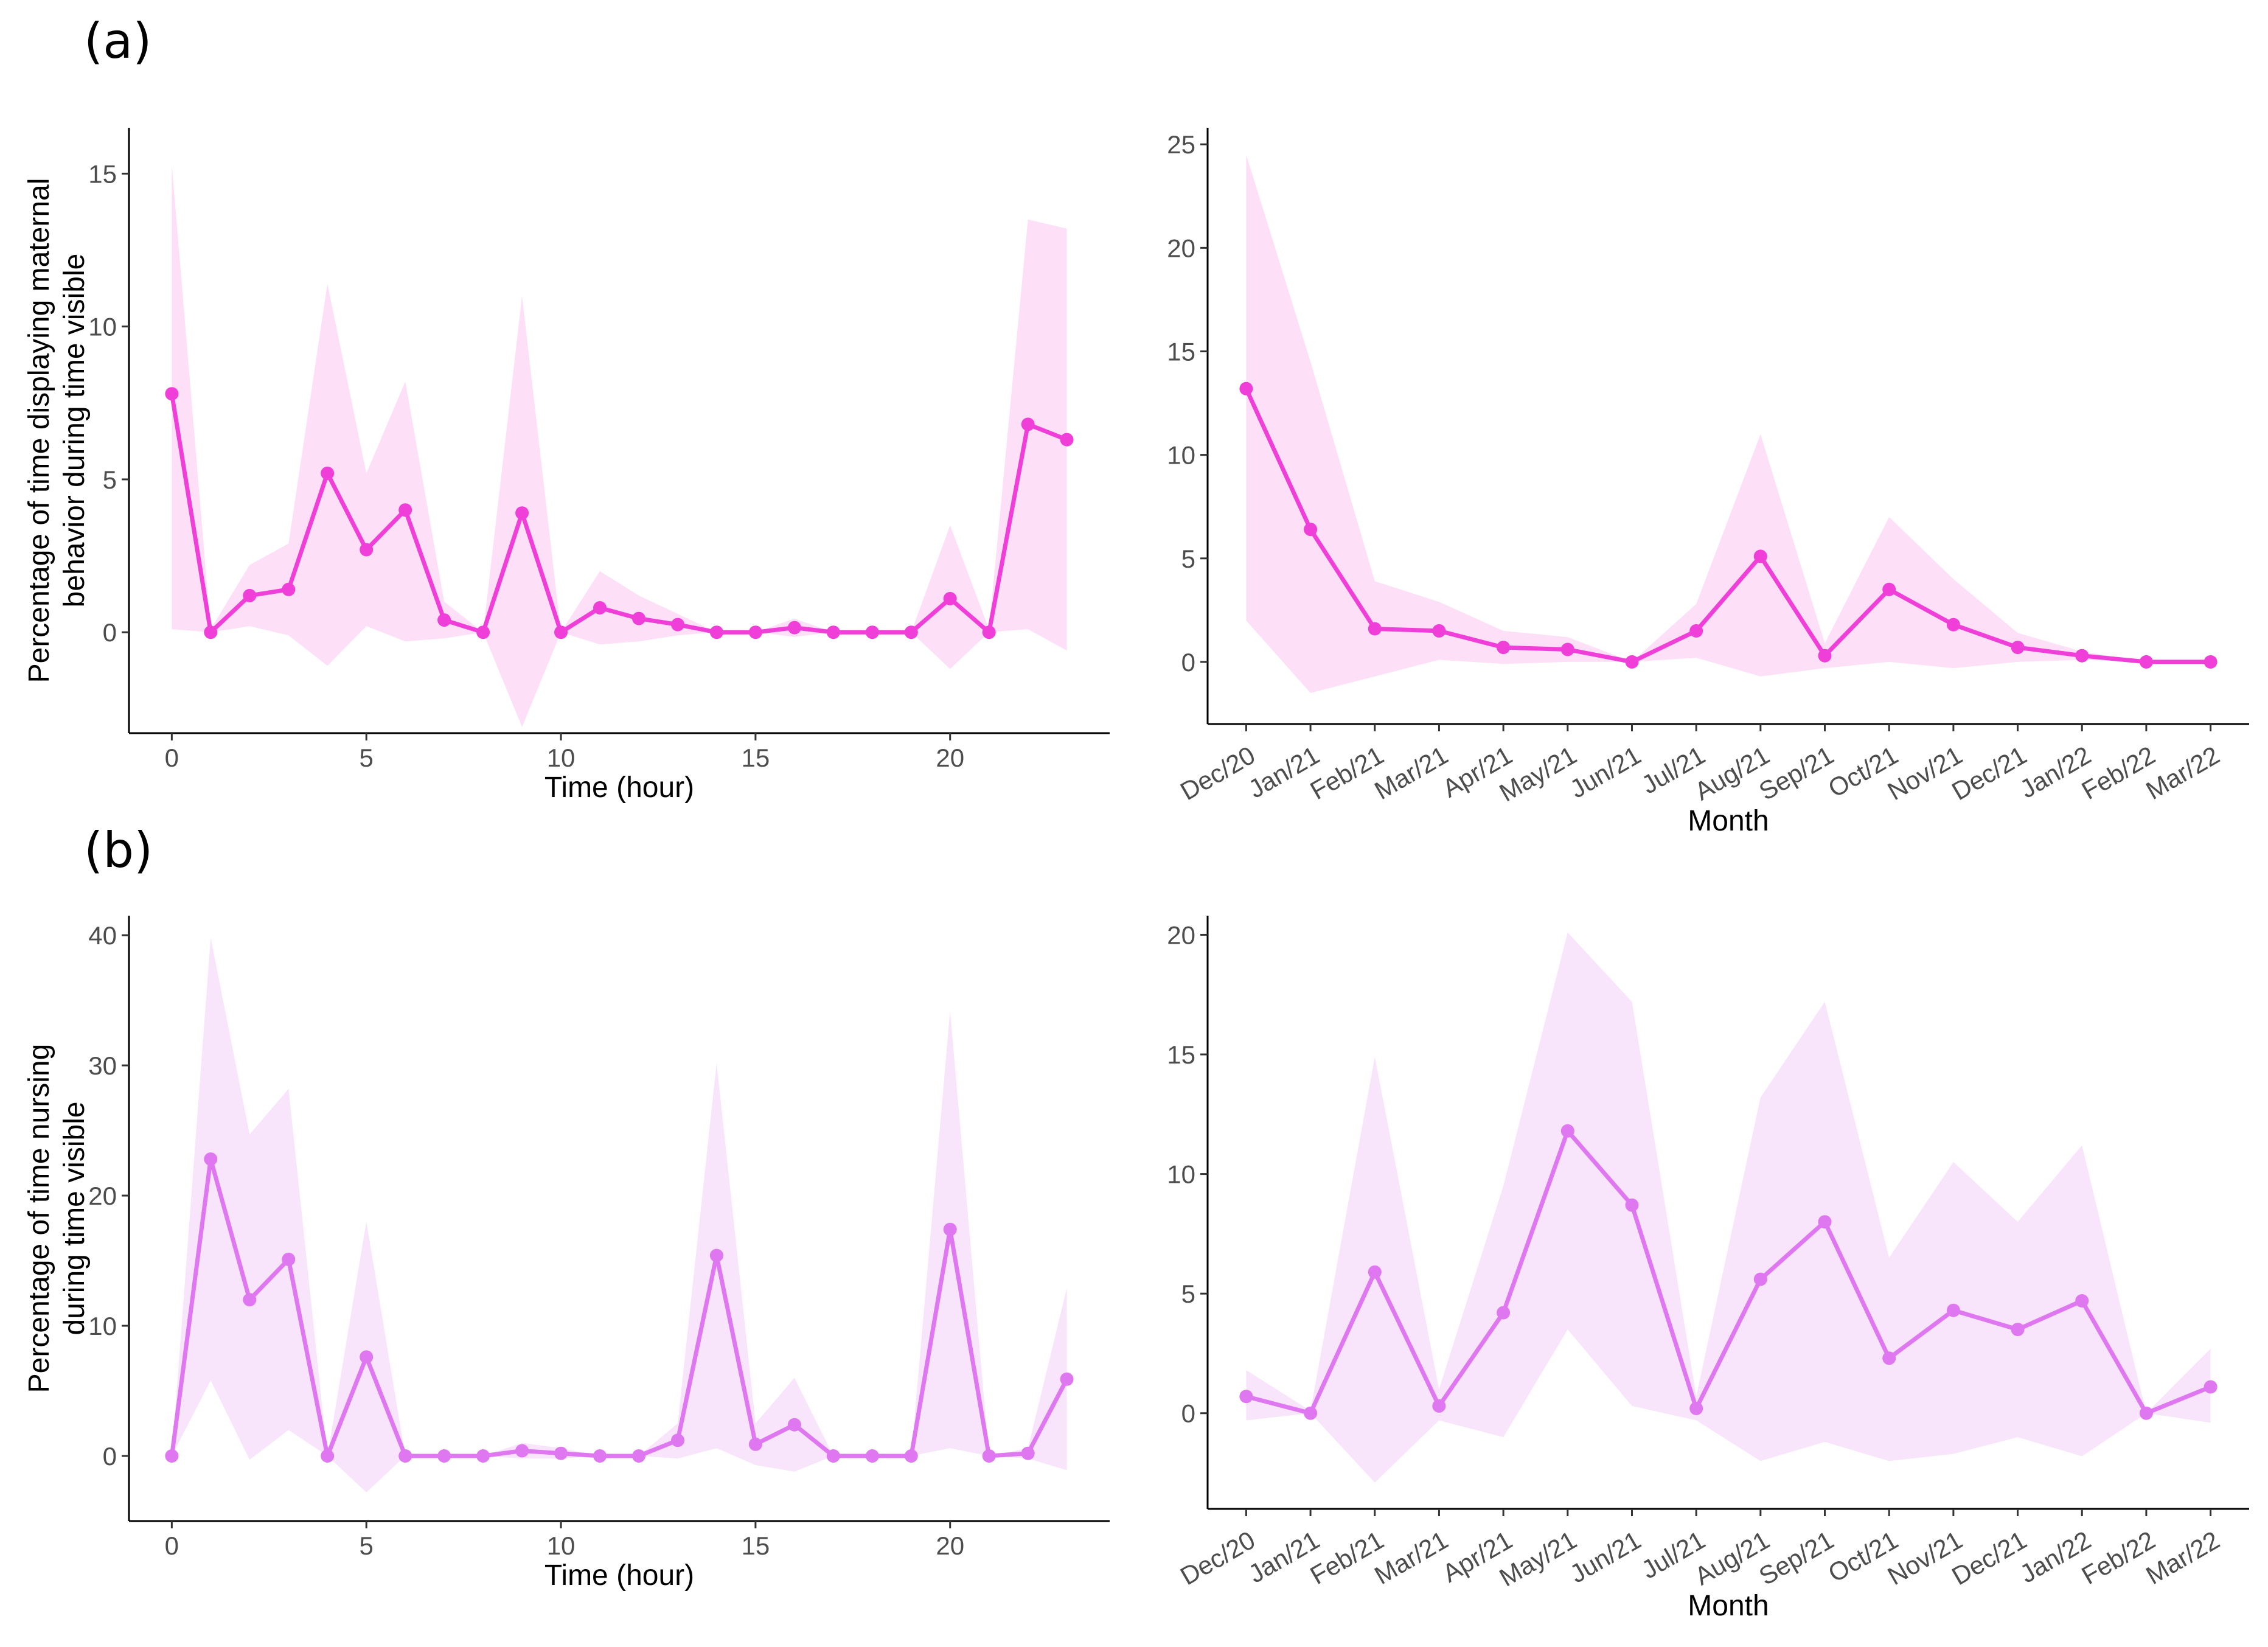  What do you see at coordinates (756, 1545) in the screenshot?
I see `x-tick-label: 15` at bounding box center [756, 1545].